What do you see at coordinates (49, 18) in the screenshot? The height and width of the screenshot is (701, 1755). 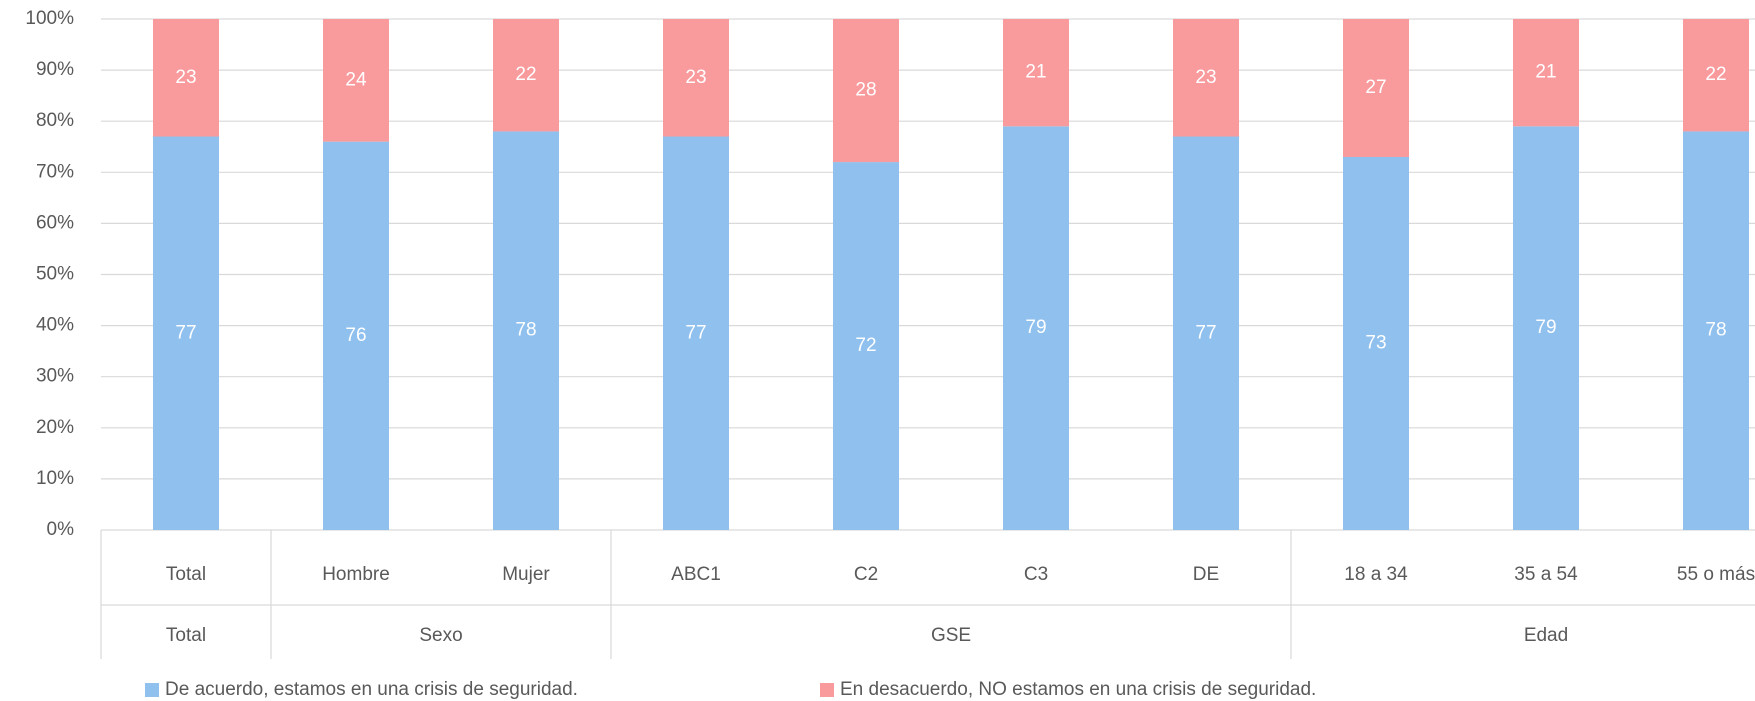 I see `y-tick-label: 100%` at bounding box center [49, 18].